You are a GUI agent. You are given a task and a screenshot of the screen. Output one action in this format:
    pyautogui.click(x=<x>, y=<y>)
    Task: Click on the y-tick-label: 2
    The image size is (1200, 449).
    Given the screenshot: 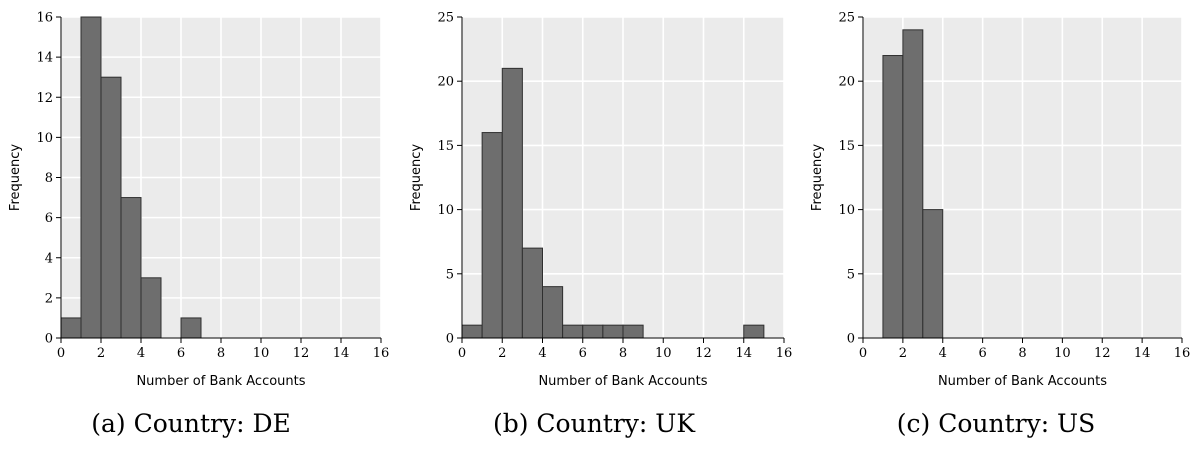 What is the action you would take?
    pyautogui.click(x=49, y=298)
    